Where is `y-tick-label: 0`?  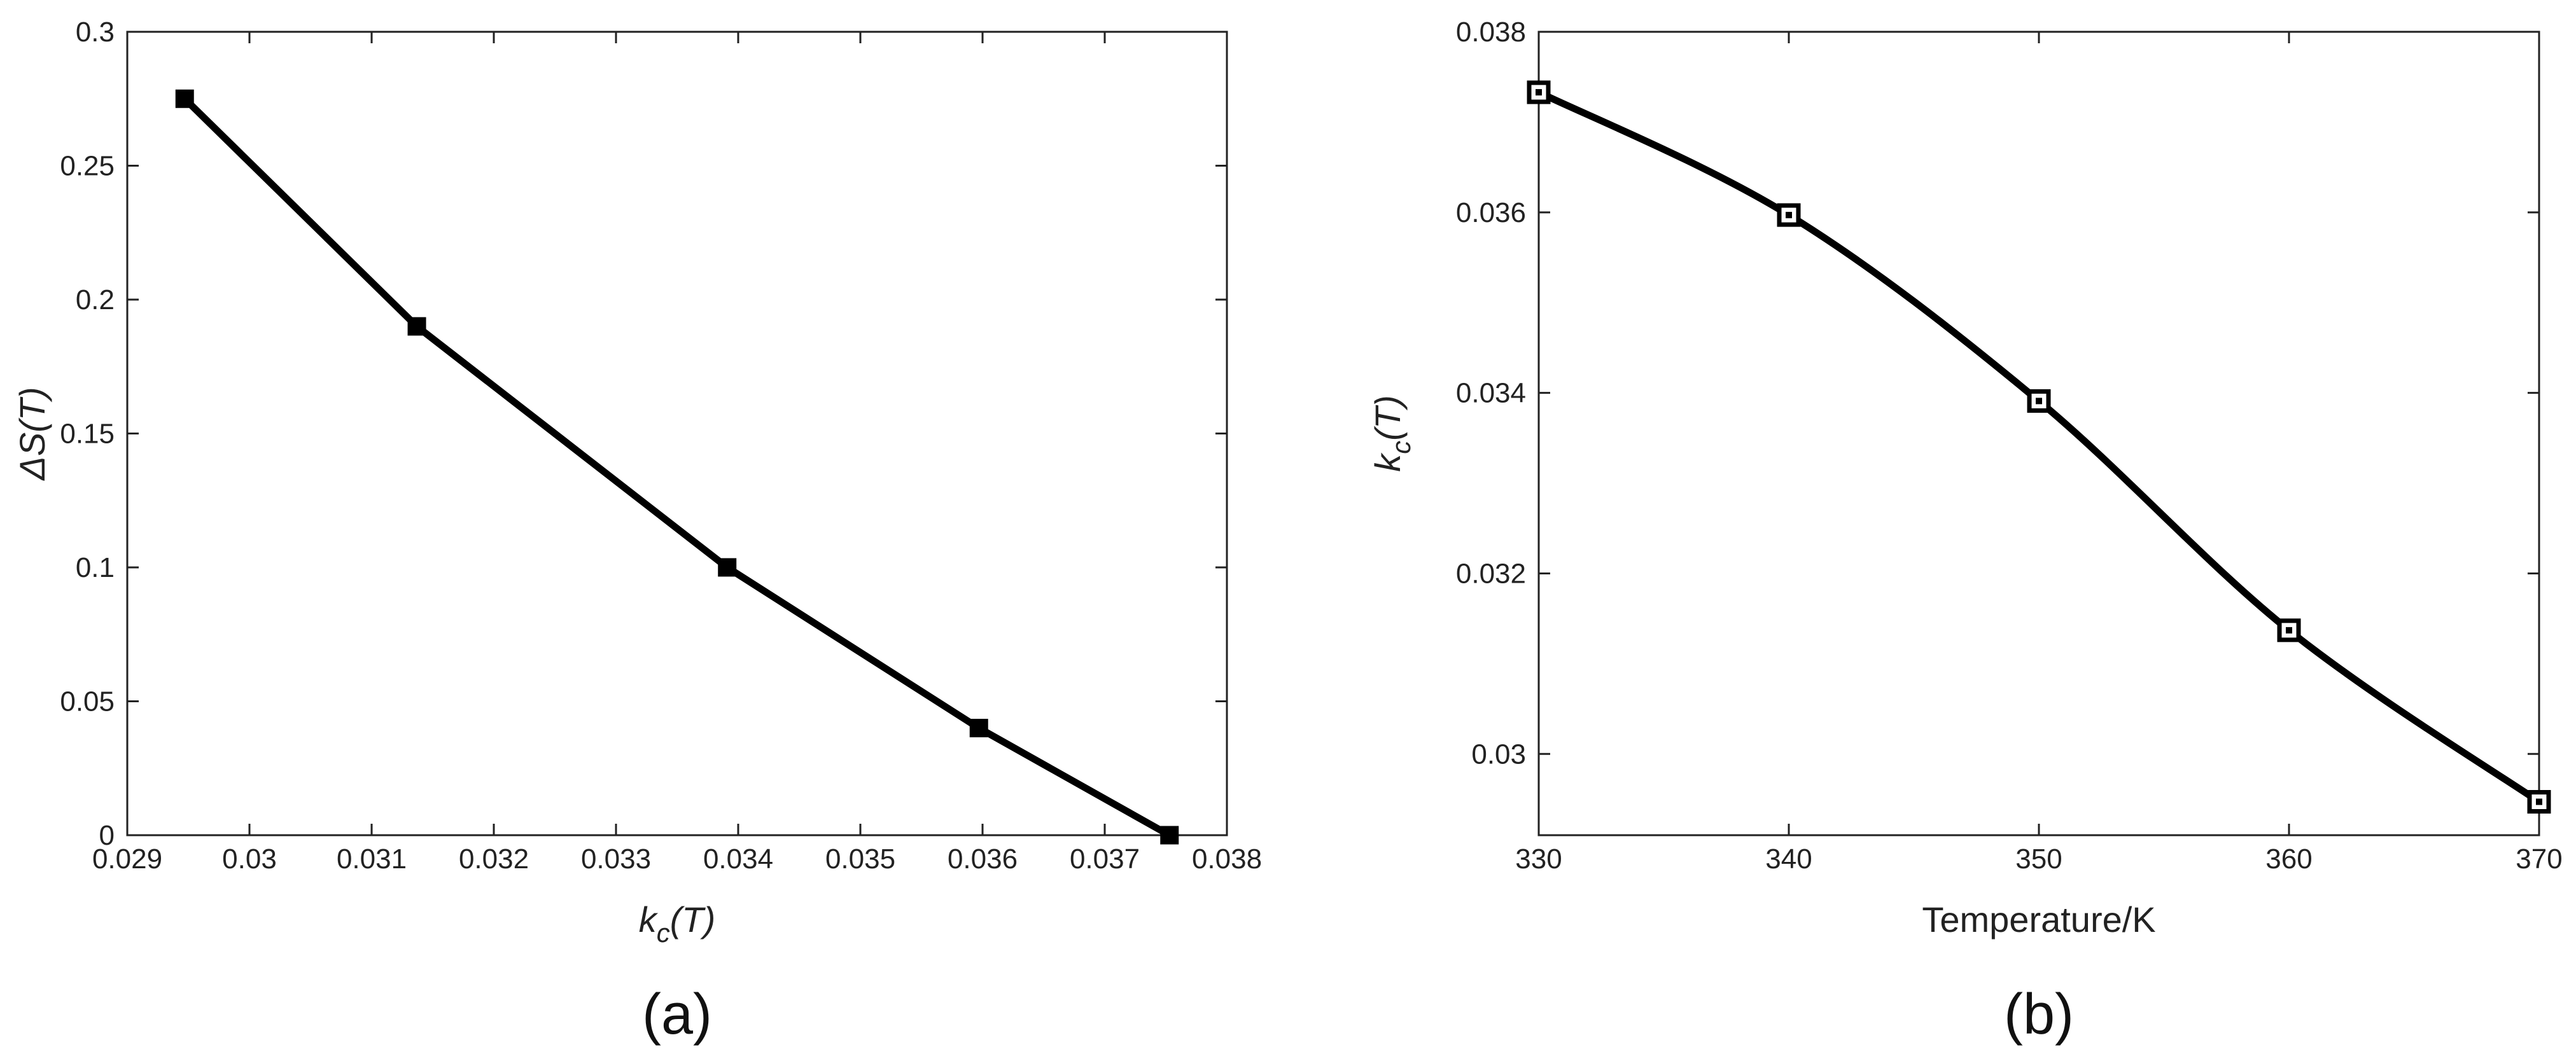
y-tick-label: 0 is located at coordinates (107, 835).